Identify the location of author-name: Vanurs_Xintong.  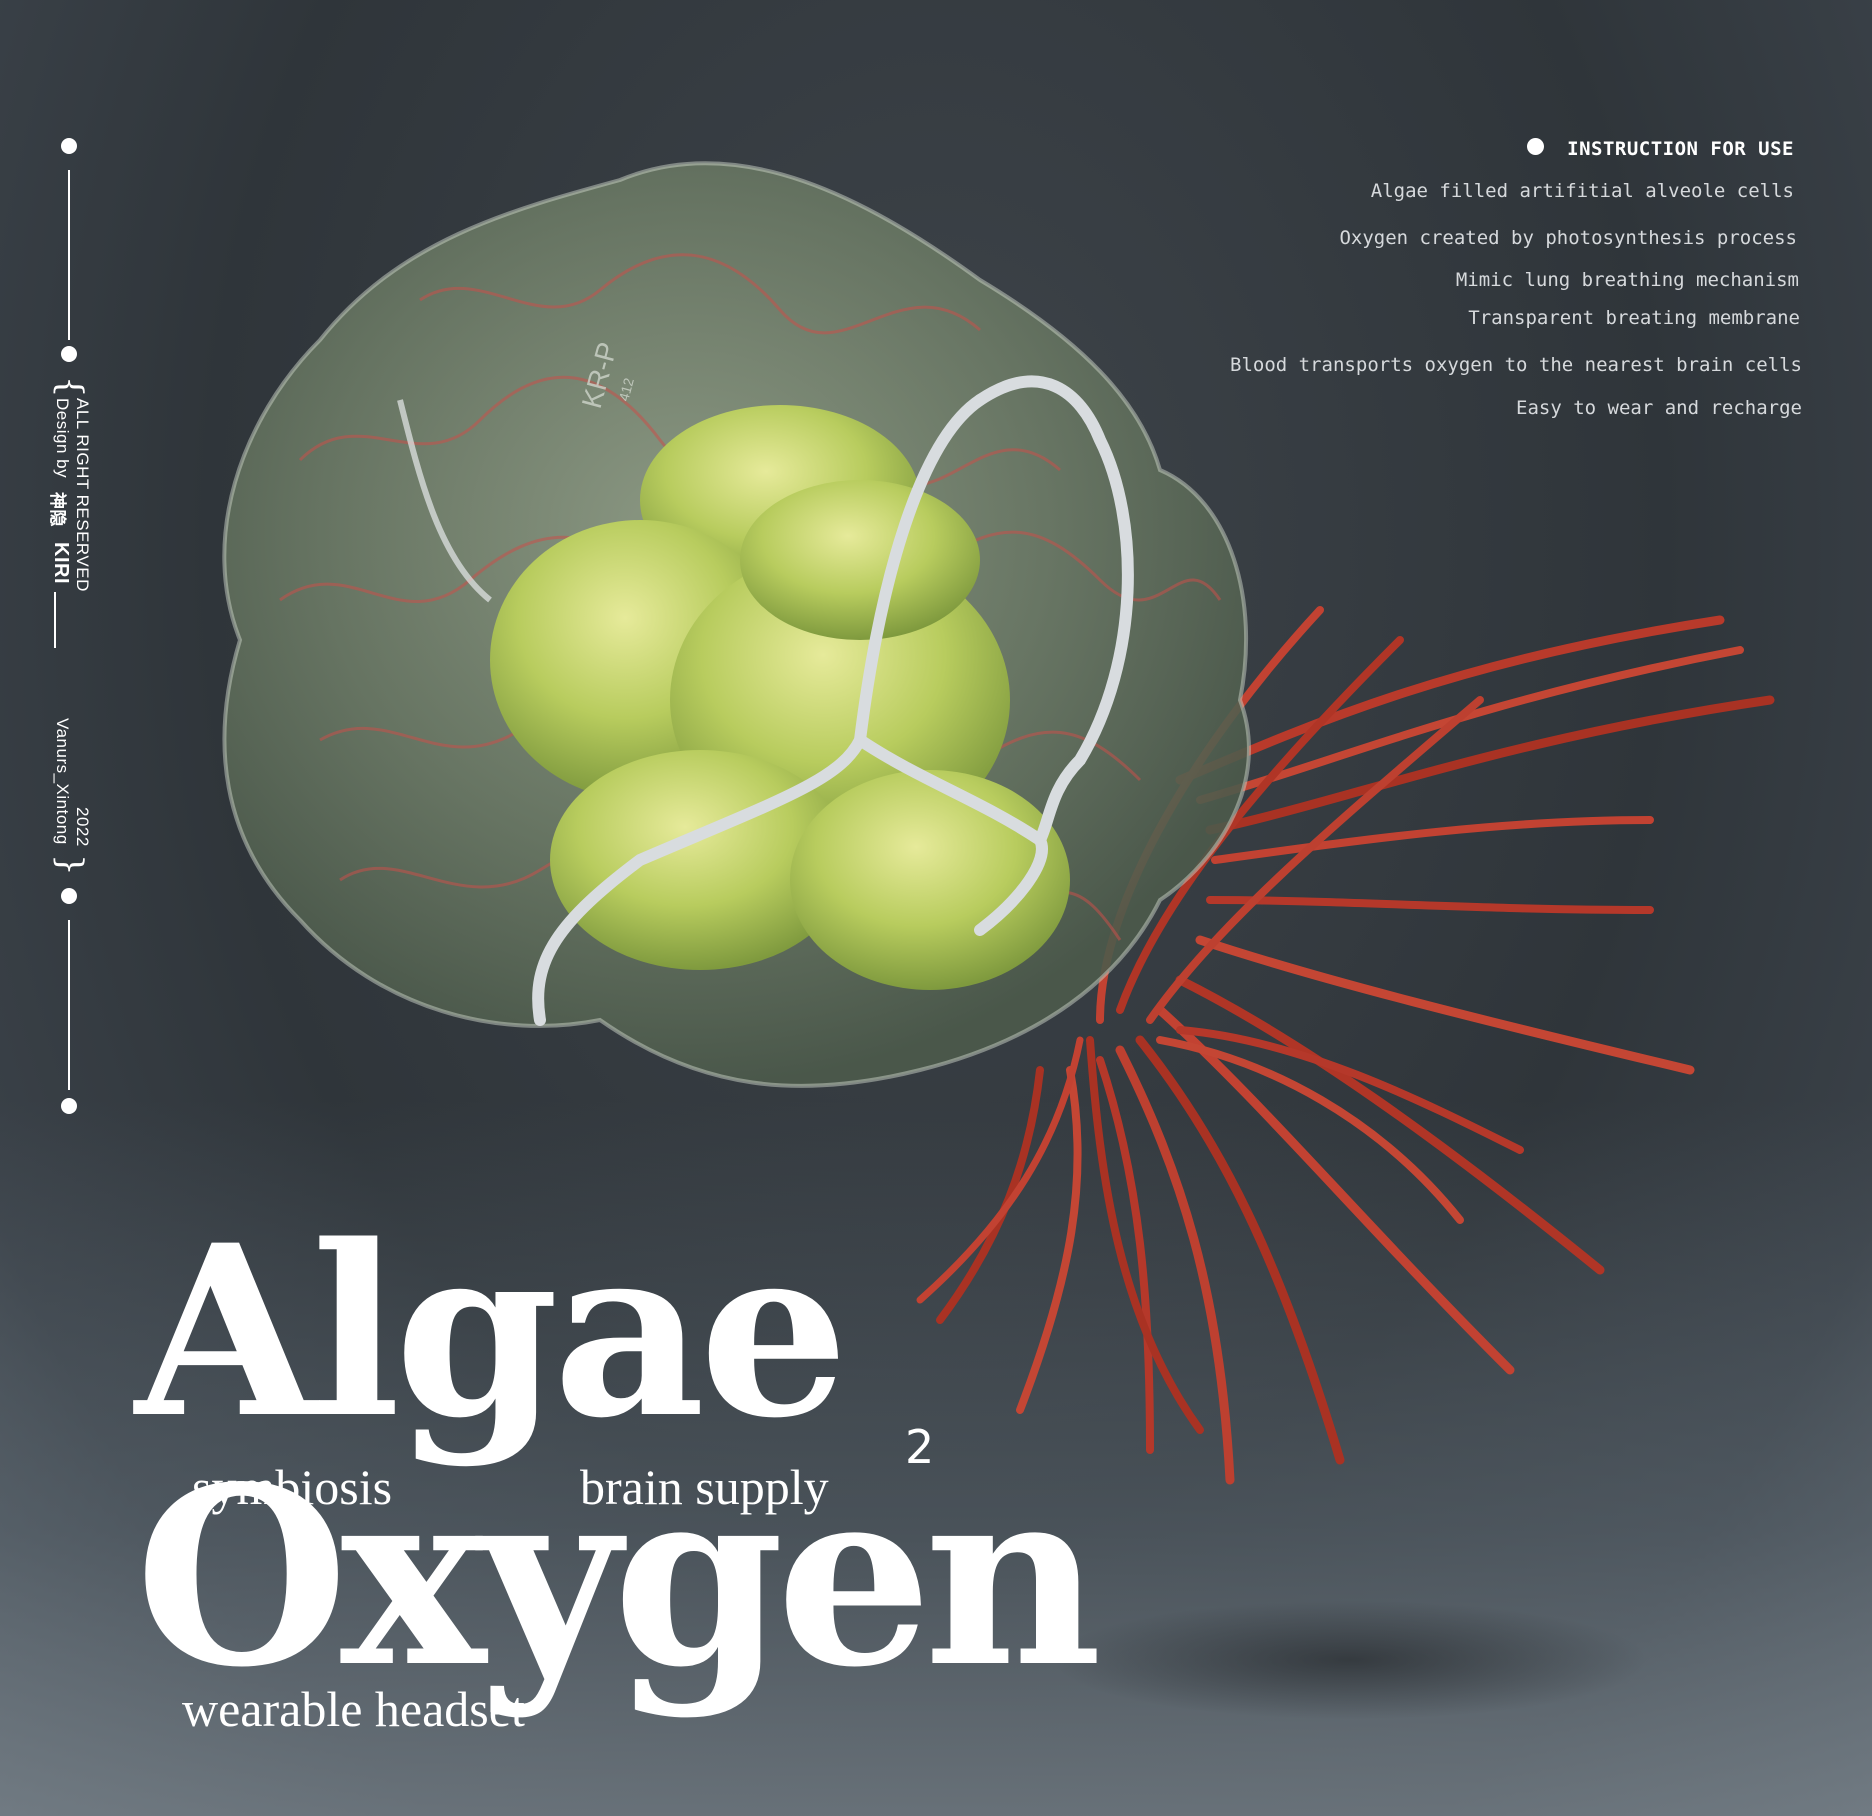
(62, 781).